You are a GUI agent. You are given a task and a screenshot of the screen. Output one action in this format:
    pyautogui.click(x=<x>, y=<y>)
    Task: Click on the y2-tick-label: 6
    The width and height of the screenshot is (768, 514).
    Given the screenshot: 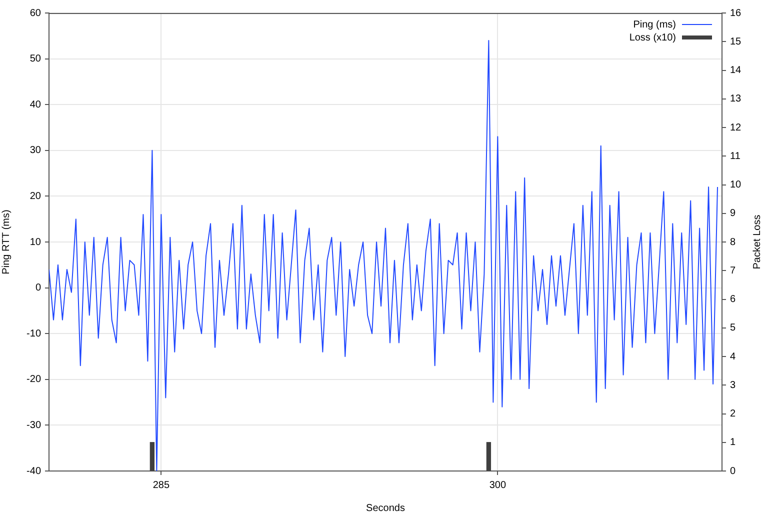 What is the action you would take?
    pyautogui.click(x=733, y=299)
    